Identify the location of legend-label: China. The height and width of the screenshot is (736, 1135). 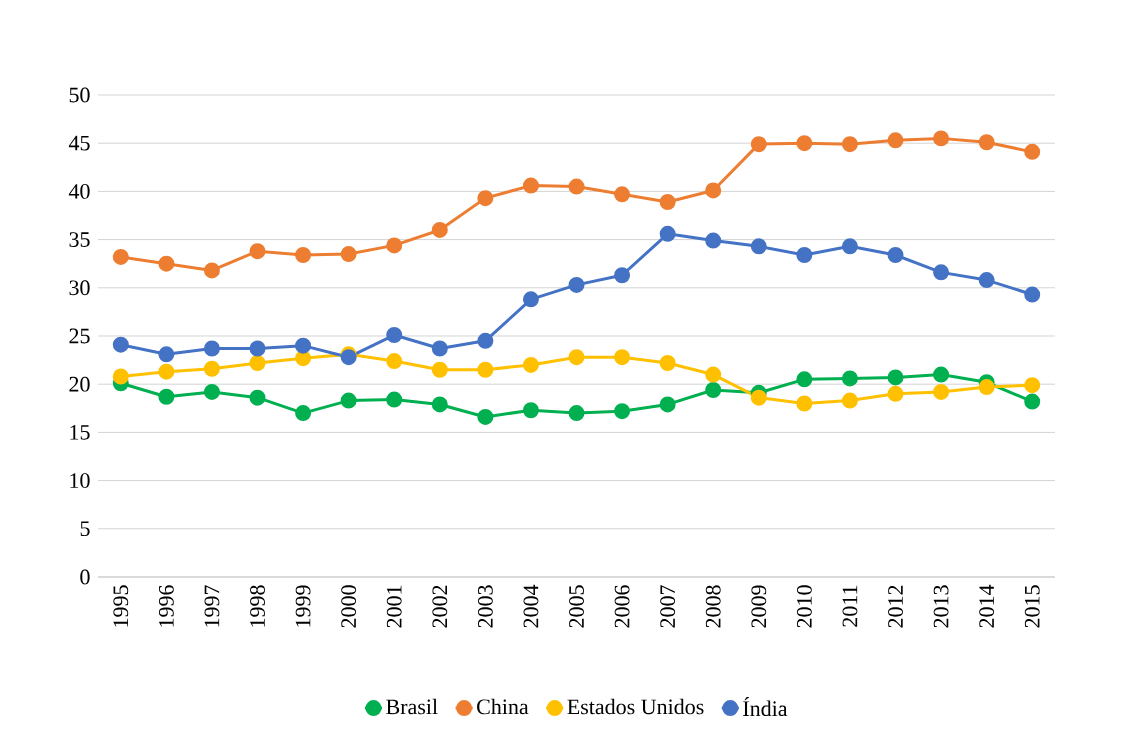
(503, 706).